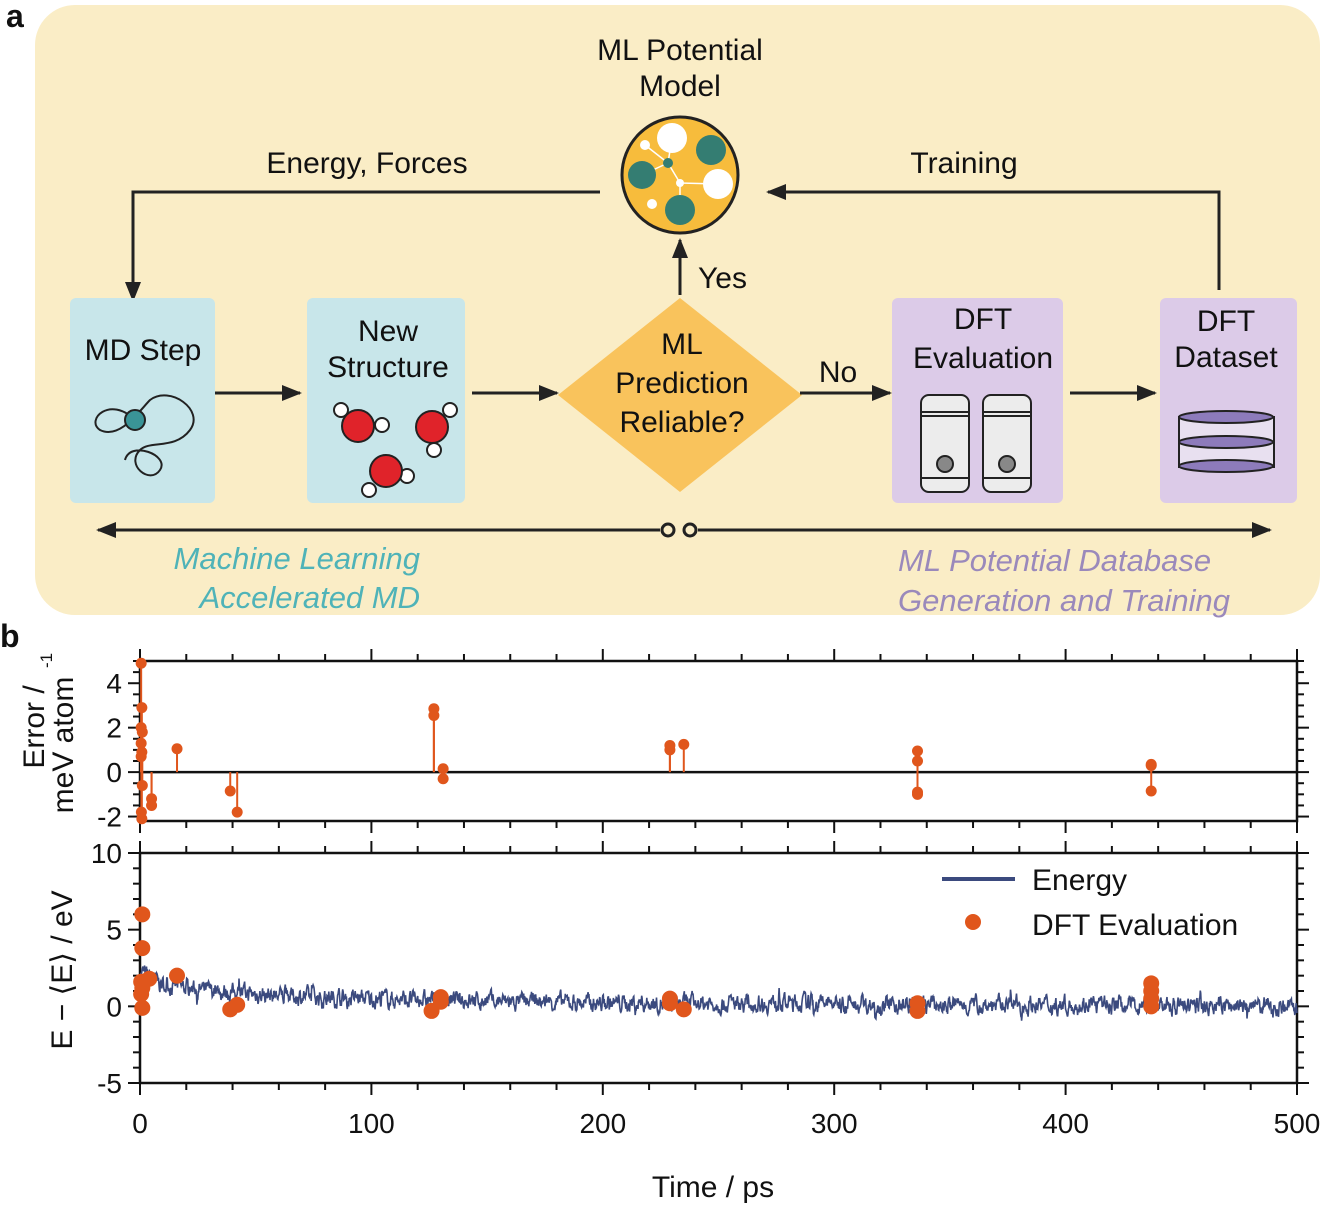 The height and width of the screenshot is (1212, 1323). What do you see at coordinates (366, 163) in the screenshot?
I see `energy-forces-label: Energy, Forces` at bounding box center [366, 163].